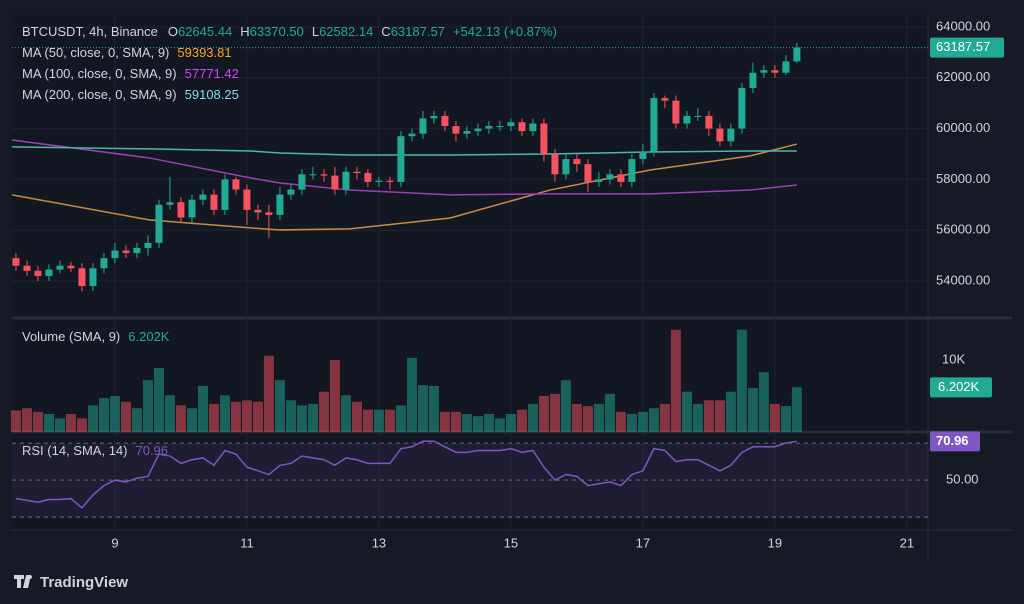 This screenshot has width=1024, height=604. Describe the element at coordinates (404, 187) in the screenshot. I see `ma-line` at that location.